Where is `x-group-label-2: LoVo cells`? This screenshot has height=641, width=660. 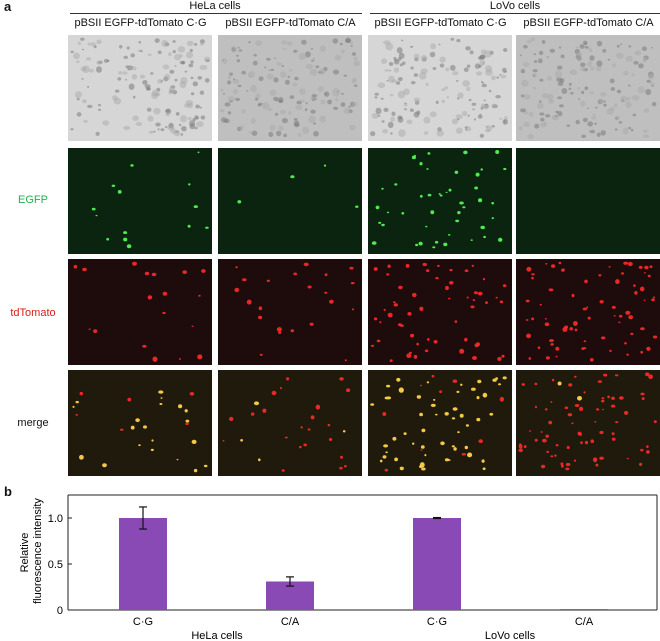 x-group-label-2: LoVo cells is located at coordinates (510, 635).